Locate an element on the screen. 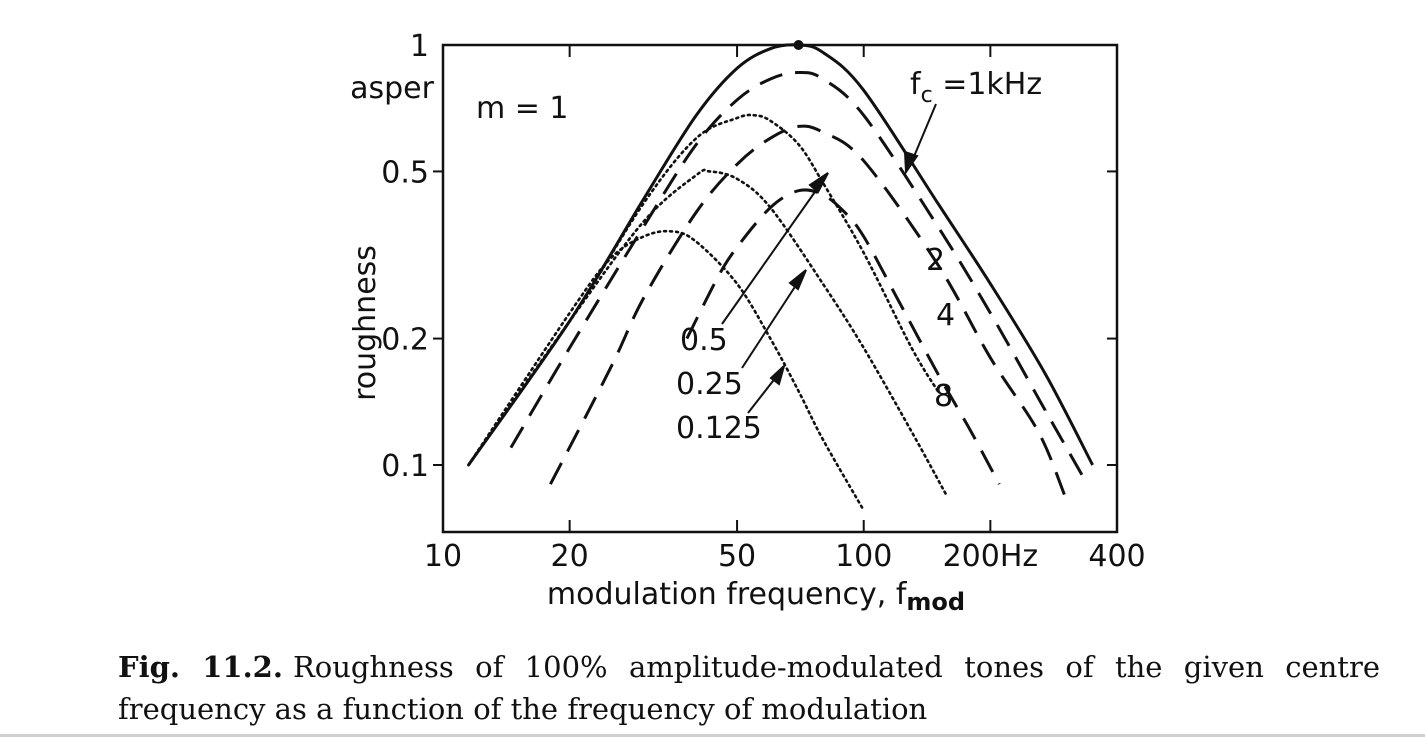  x-axis-label-sub: mod is located at coordinates (935, 602).